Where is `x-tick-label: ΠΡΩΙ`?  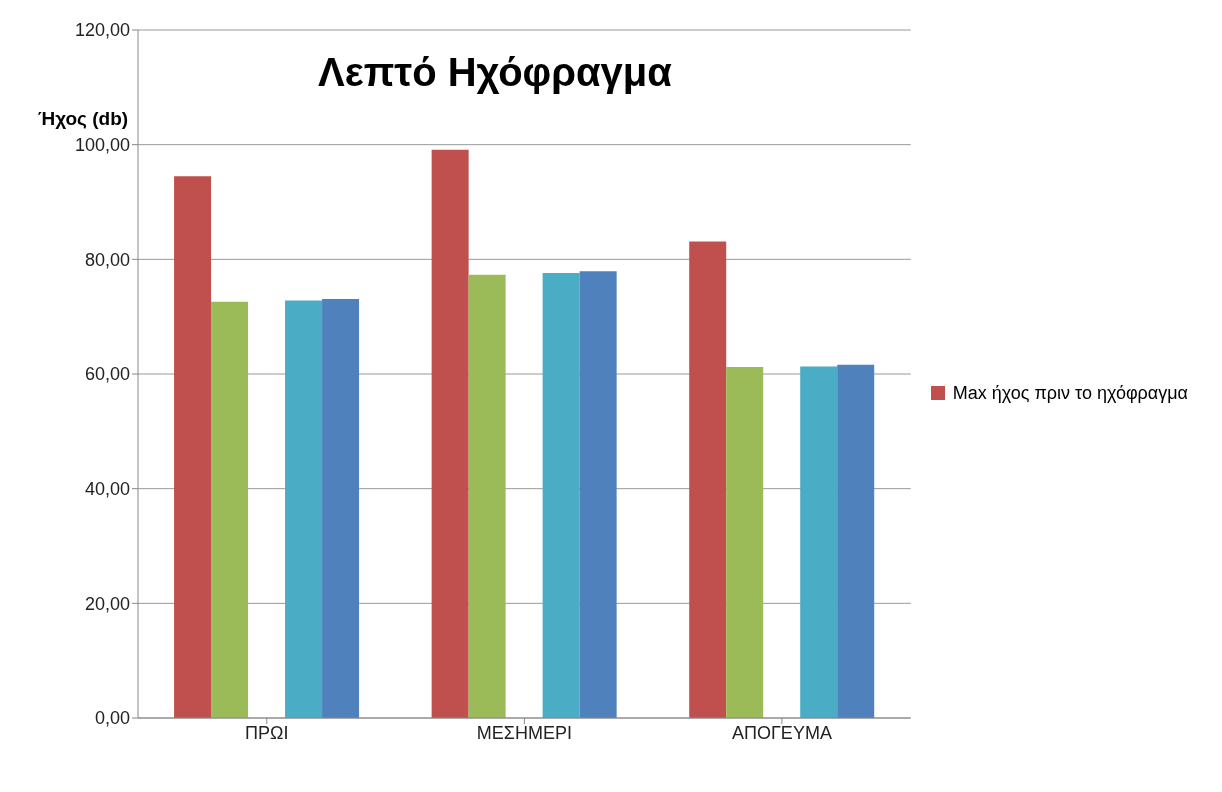
x-tick-label: ΠΡΩΙ is located at coordinates (267, 732).